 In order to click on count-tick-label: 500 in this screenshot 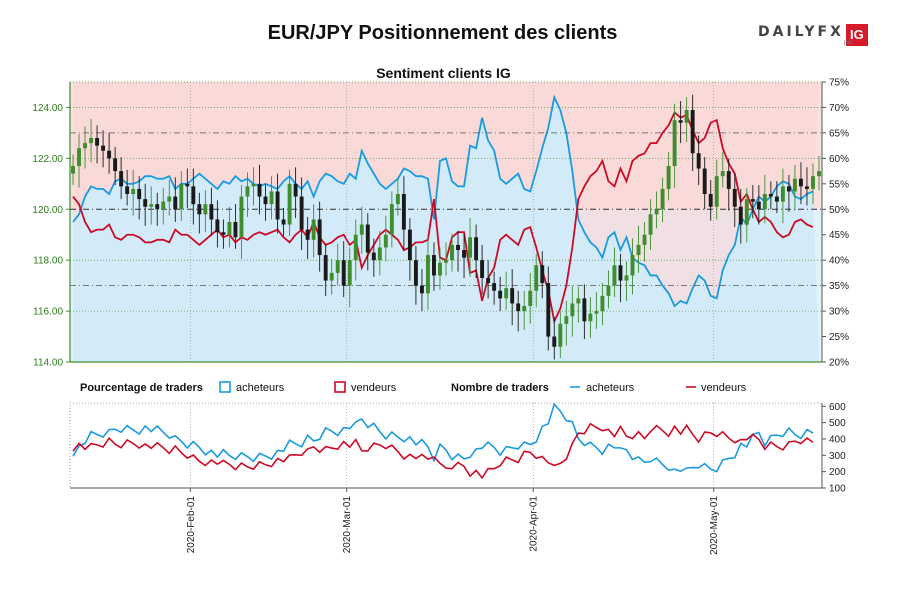, I will do `click(837, 423)`.